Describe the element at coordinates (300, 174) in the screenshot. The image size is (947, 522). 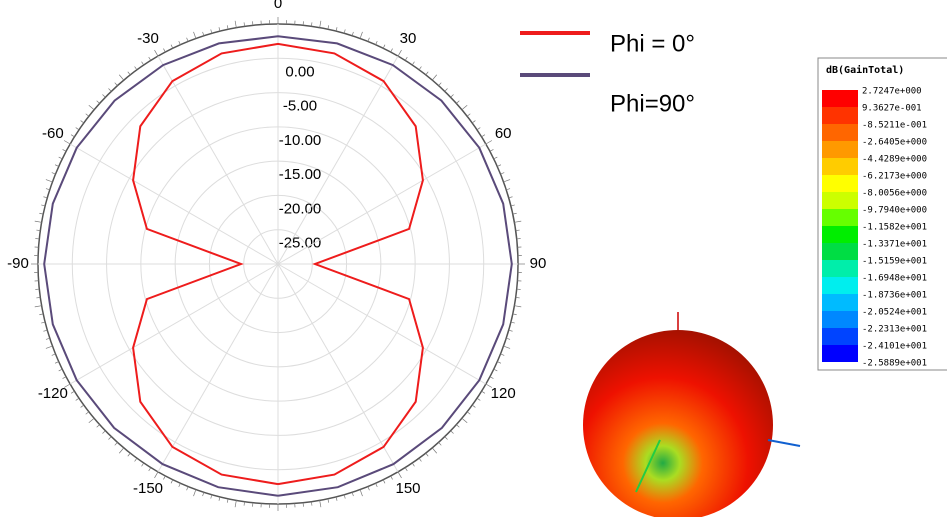
I see `r-tick-label: -15.00` at that location.